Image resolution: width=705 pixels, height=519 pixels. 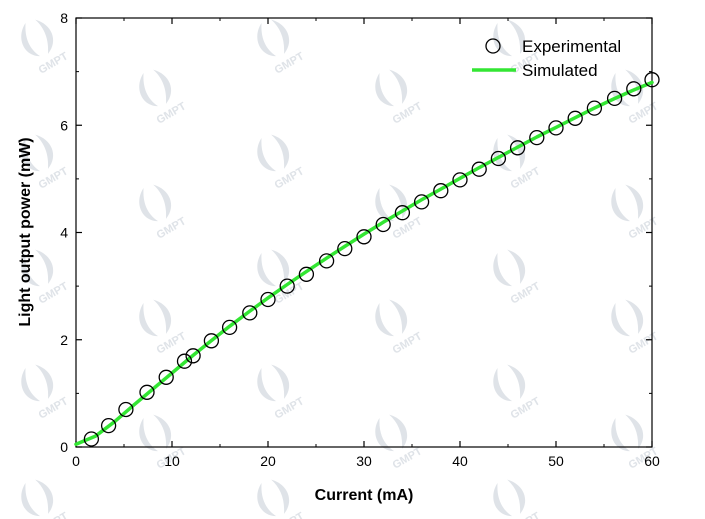 I want to click on x-tick-label: 20, so click(x=268, y=461).